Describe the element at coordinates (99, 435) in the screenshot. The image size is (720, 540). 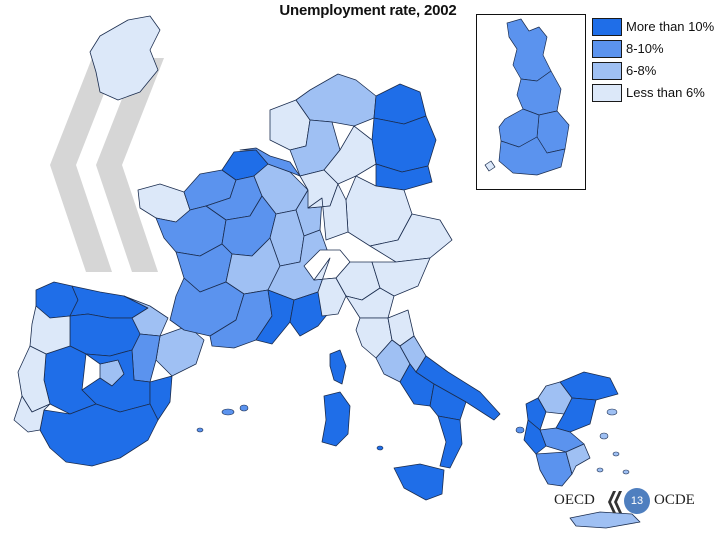
I see `region-spain-andalusia` at that location.